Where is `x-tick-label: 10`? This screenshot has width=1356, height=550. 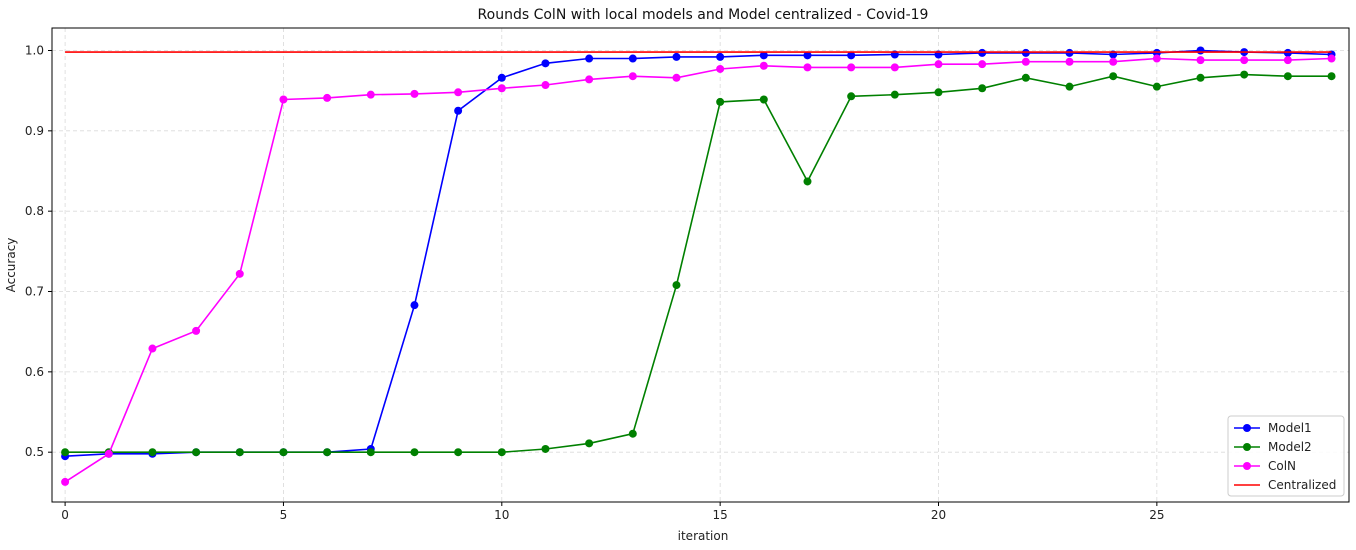 x-tick-label: 10 is located at coordinates (501, 515).